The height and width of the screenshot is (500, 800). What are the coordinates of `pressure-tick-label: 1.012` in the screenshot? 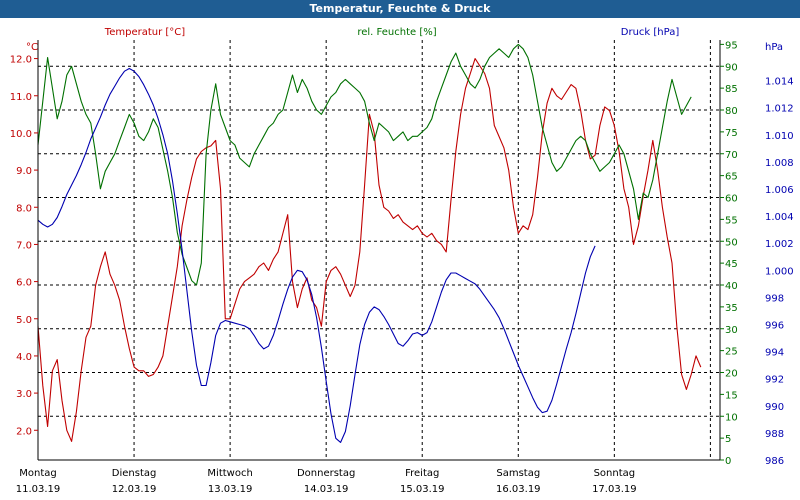 It's located at (779, 109).